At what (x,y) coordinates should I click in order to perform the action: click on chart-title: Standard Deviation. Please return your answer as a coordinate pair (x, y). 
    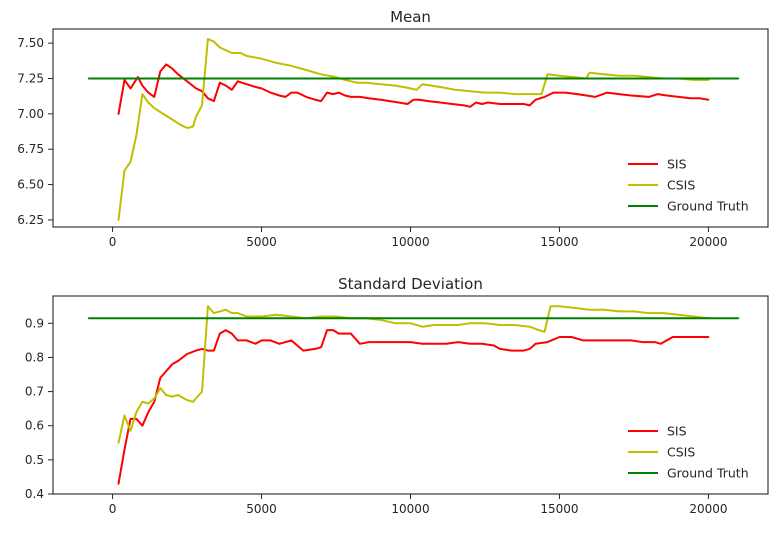
    Looking at the image, I should click on (410, 284).